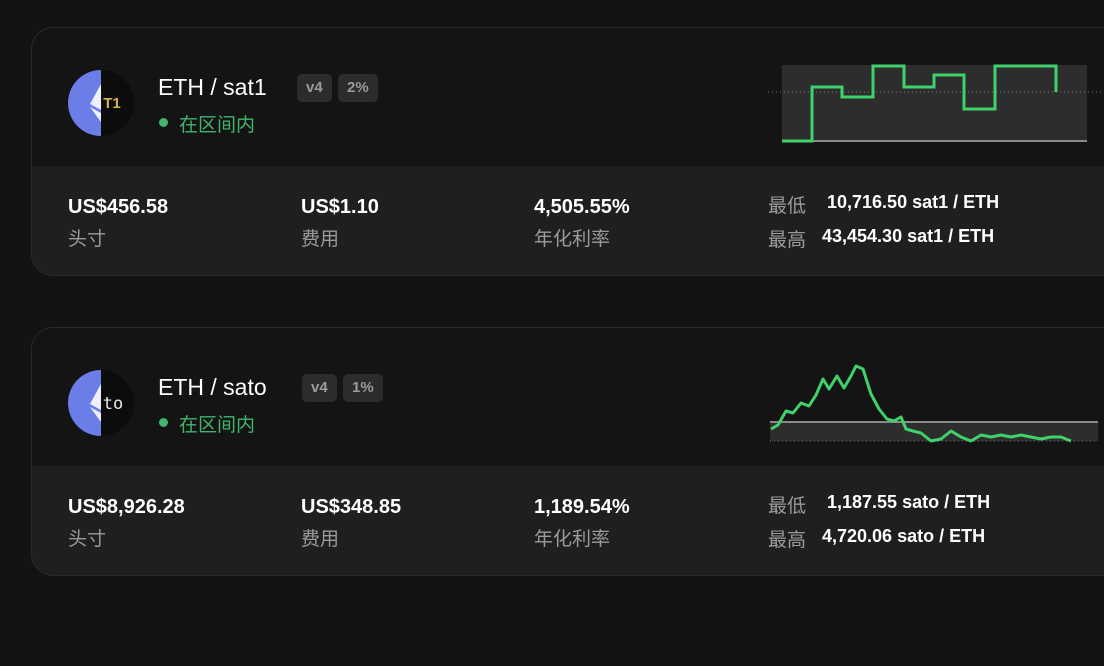 The image size is (1104, 666). I want to click on max-value: 43,454.30 sat1 / ETH, so click(908, 236).